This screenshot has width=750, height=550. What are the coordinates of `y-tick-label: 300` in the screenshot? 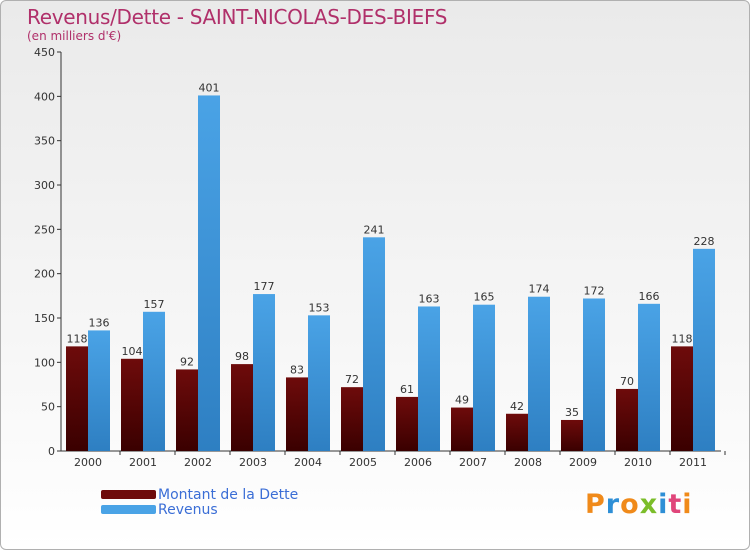 It's located at (44, 185).